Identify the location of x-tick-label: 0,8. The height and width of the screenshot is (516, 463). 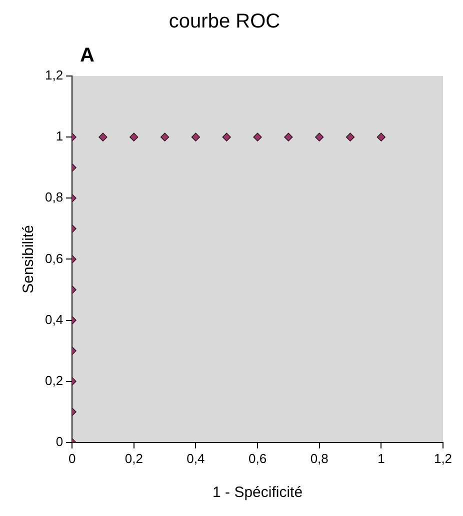
(319, 458).